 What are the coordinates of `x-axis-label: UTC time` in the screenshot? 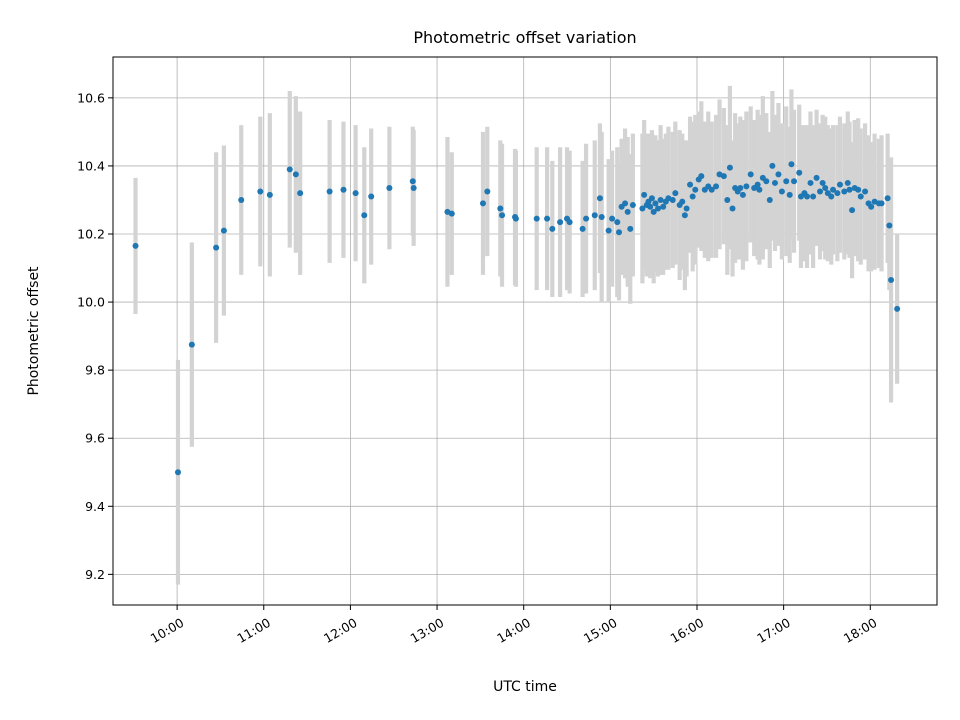 It's located at (525, 687).